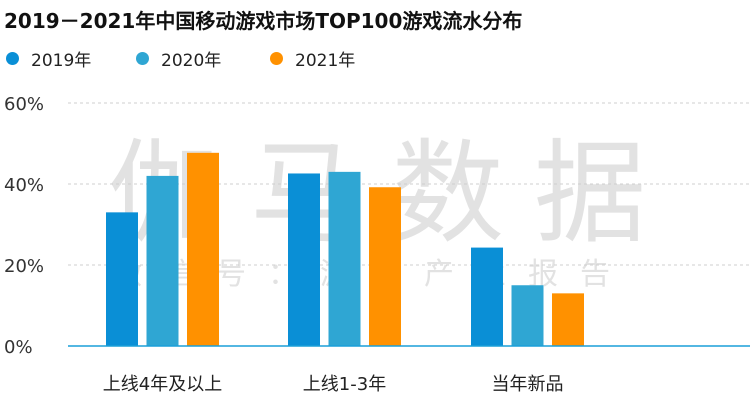  I want to click on bar-2021年-上线4年及以上, so click(203, 249).